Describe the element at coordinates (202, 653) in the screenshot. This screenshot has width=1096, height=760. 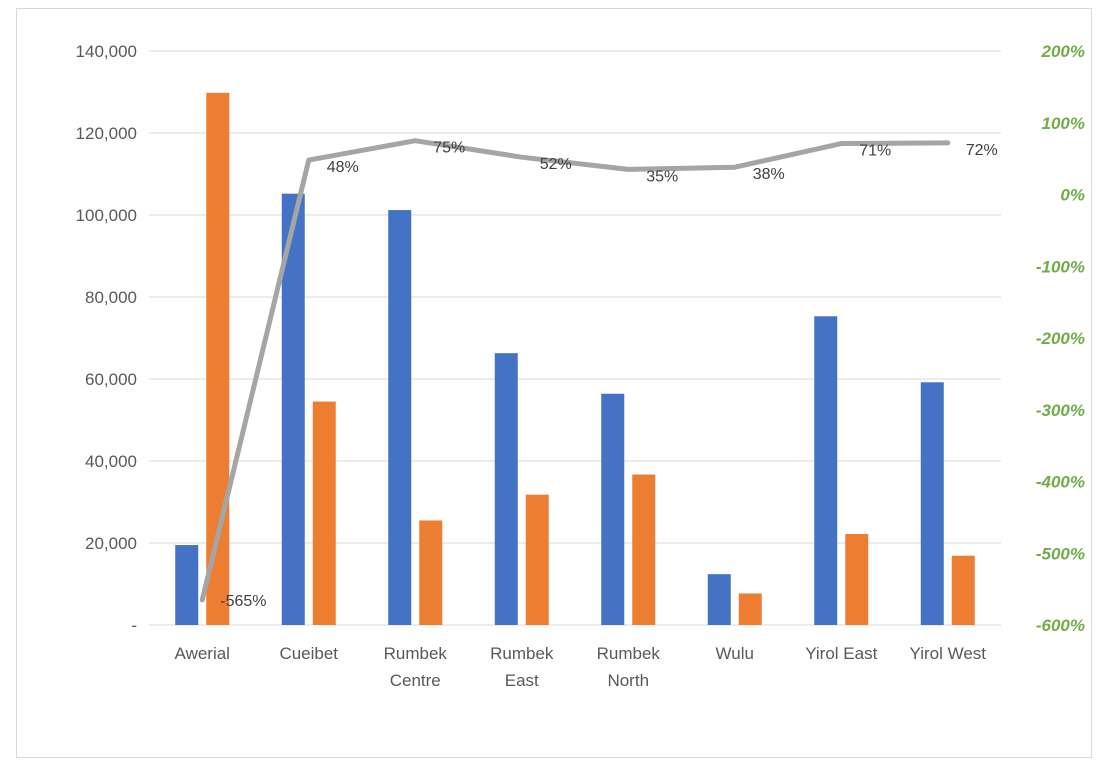
I see `x-category-label: Awerial` at that location.